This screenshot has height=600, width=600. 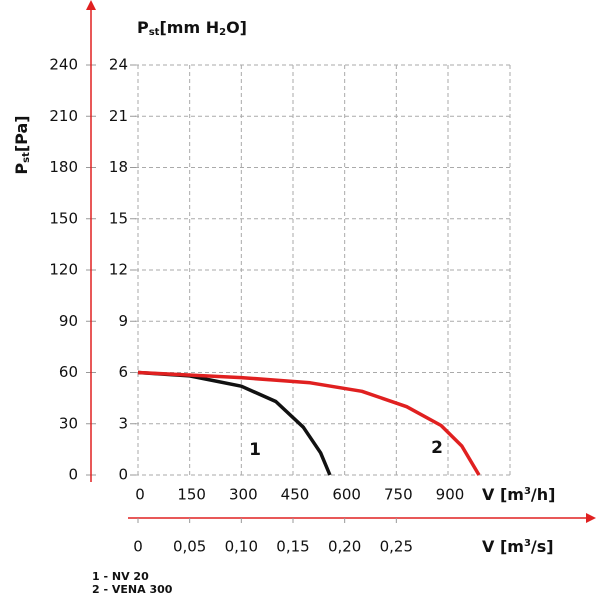 What do you see at coordinates (118, 167) in the screenshot?
I see `y2-tick-label: 18` at bounding box center [118, 167].